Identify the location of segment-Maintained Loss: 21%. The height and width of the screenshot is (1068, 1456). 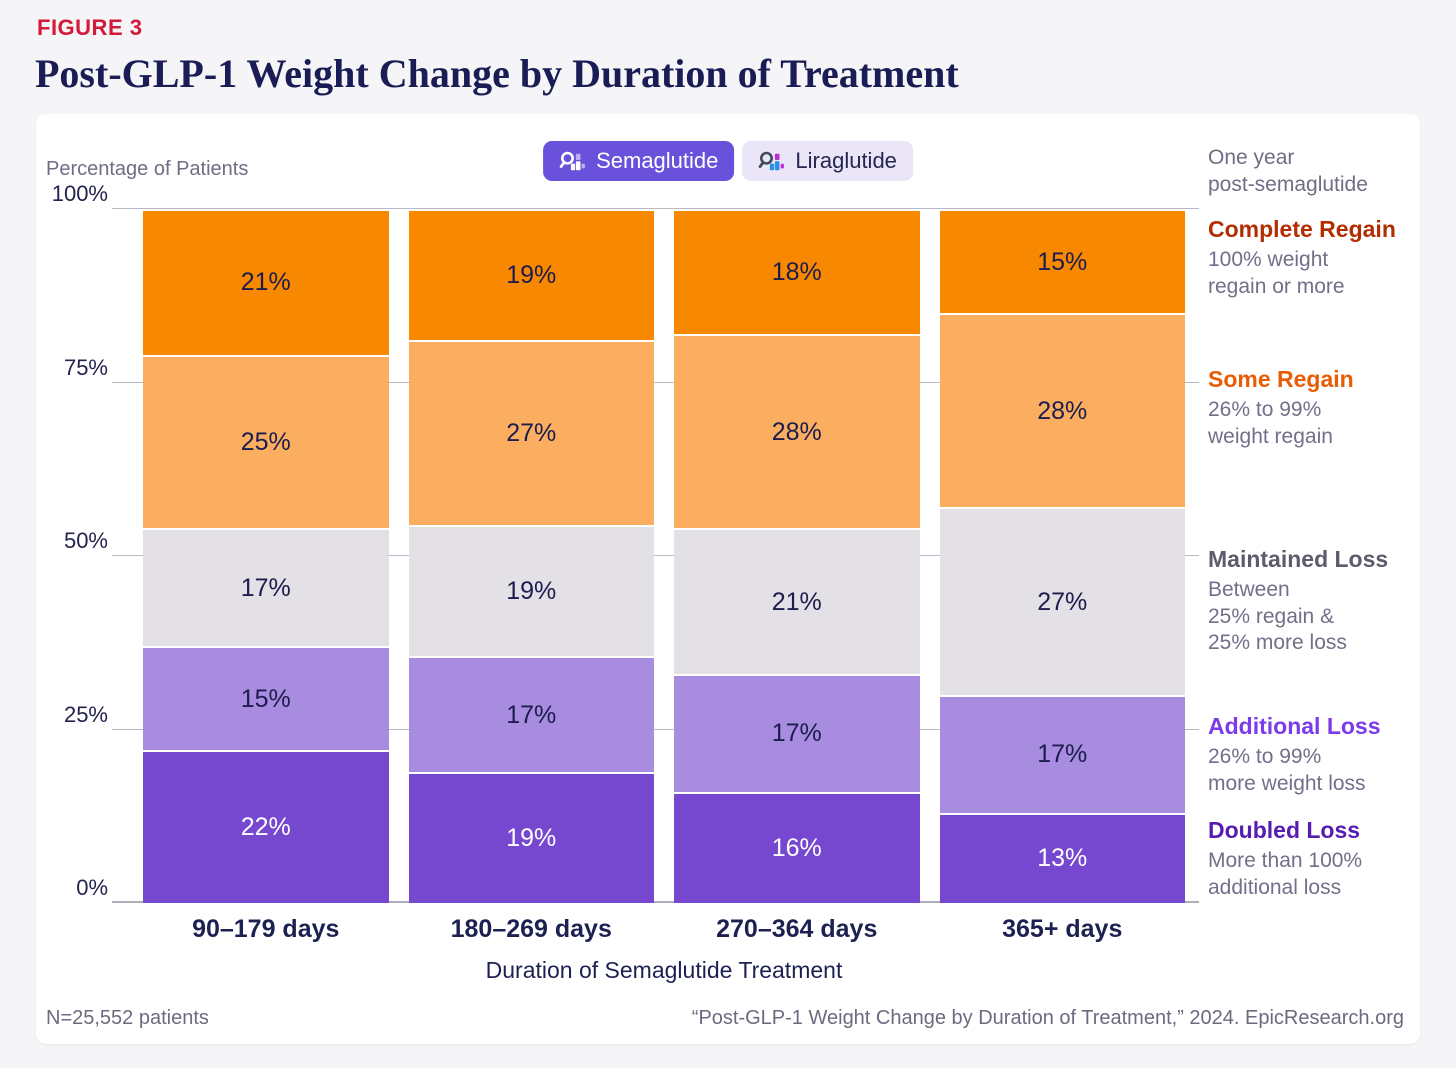
(797, 601).